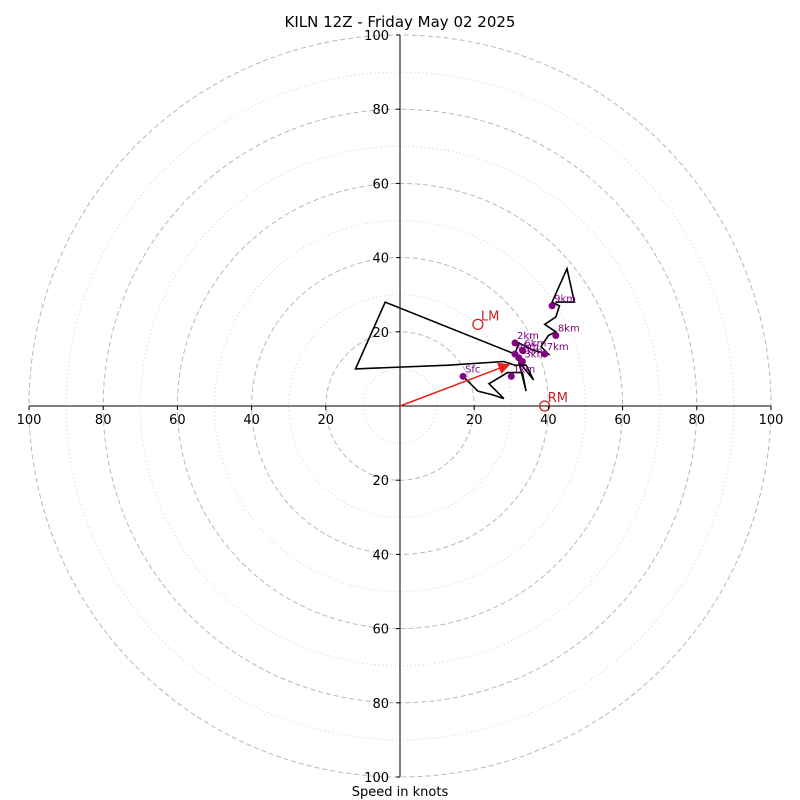 Image resolution: width=800 pixels, height=800 pixels. I want to click on height-label: 8km, so click(569, 329).